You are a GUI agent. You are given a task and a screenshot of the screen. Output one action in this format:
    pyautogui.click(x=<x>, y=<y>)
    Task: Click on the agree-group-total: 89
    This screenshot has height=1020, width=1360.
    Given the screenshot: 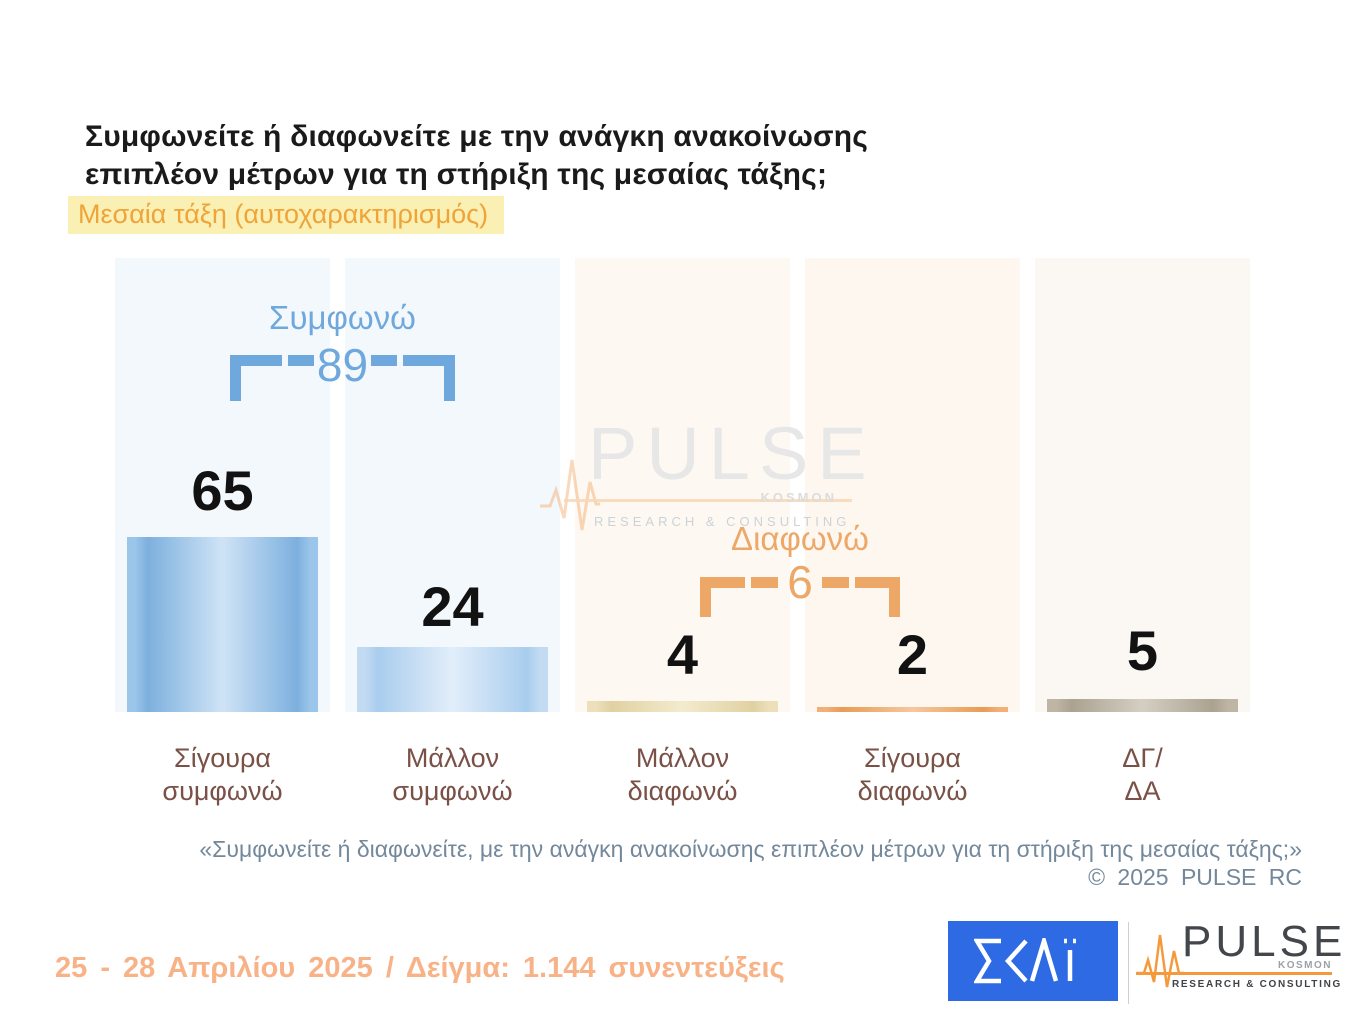 What is the action you would take?
    pyautogui.click(x=342, y=365)
    